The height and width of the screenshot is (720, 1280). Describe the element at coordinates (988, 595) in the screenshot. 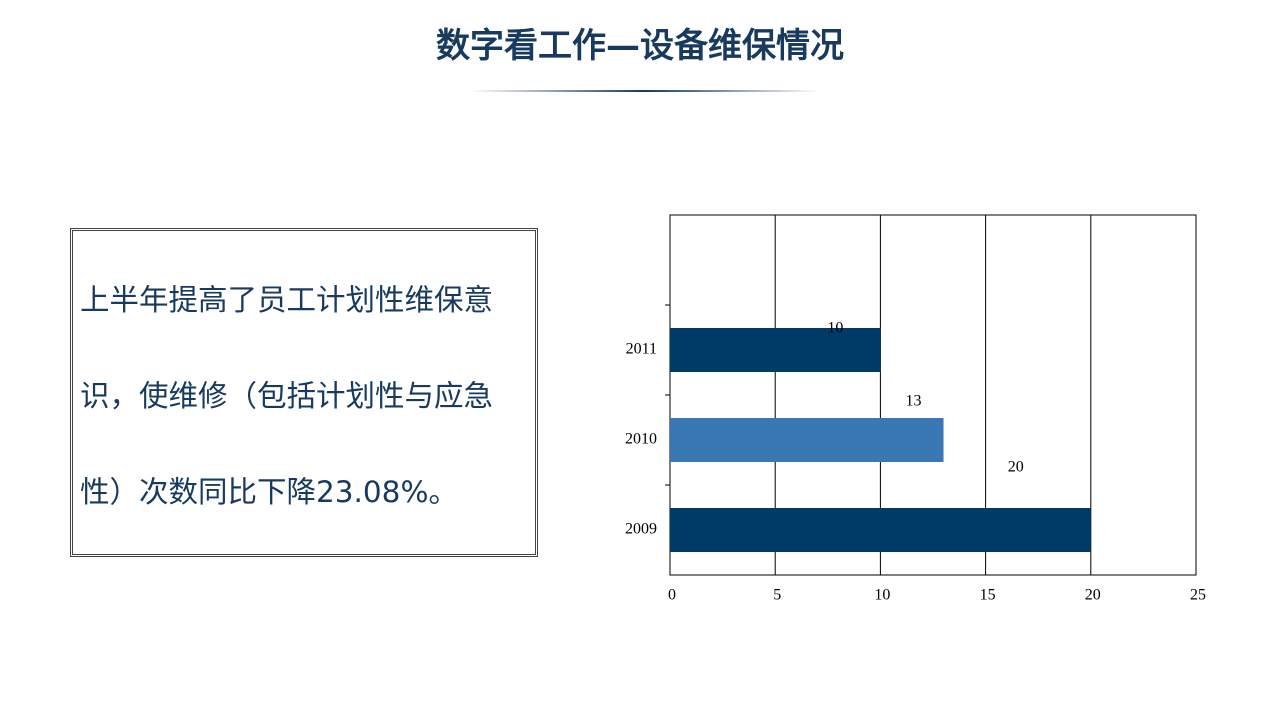

I see `x-tick-label: 15` at that location.